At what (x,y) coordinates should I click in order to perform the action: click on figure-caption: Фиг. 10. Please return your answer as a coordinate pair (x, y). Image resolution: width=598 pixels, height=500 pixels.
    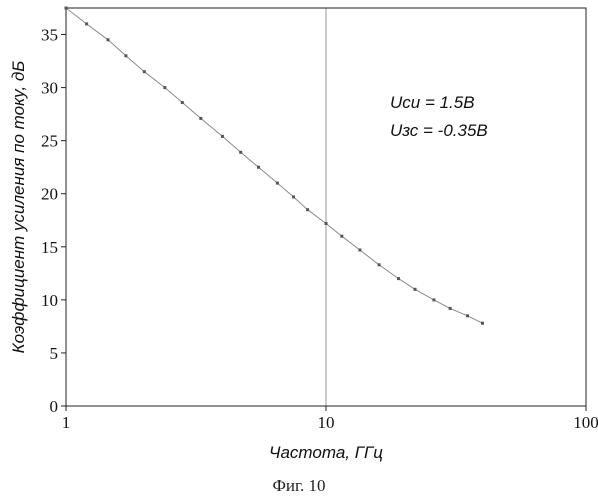
    Looking at the image, I should click on (299, 486).